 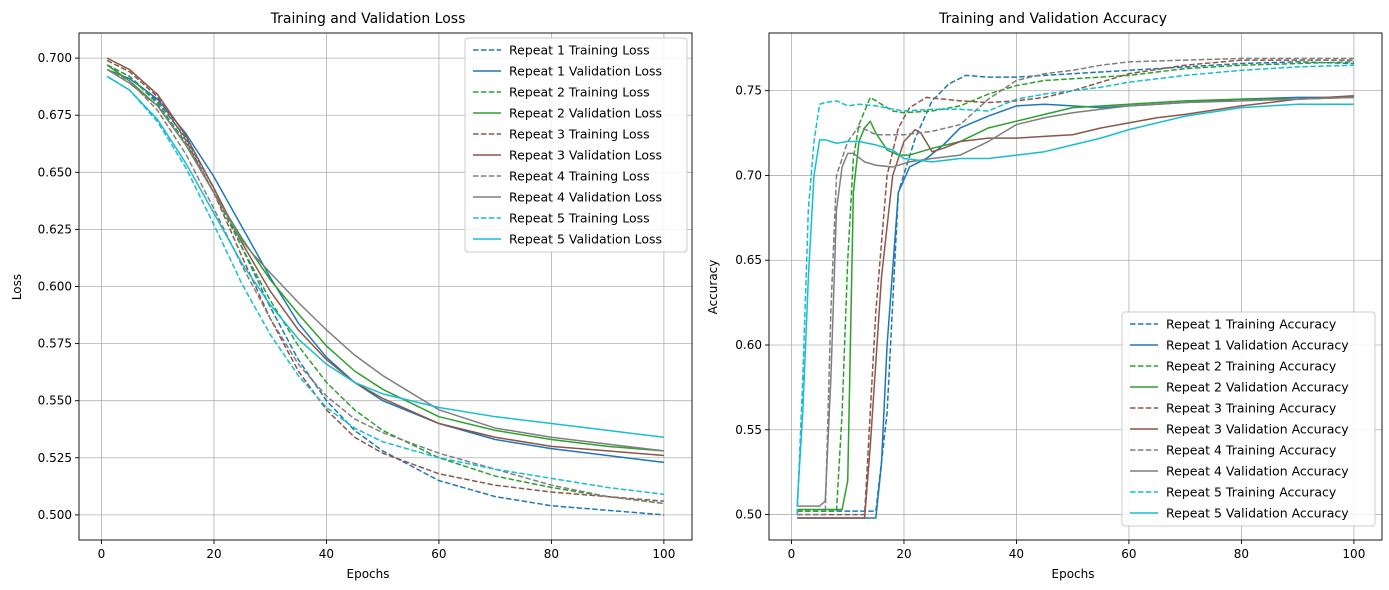 What do you see at coordinates (55, 401) in the screenshot?
I see `loss-y-tick-label: 0.550` at bounding box center [55, 401].